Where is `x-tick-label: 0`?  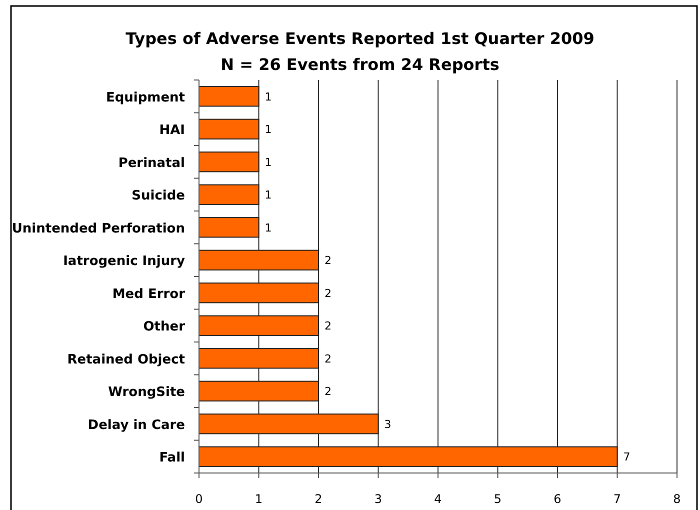
x-tick-label: 0 is located at coordinates (199, 499).